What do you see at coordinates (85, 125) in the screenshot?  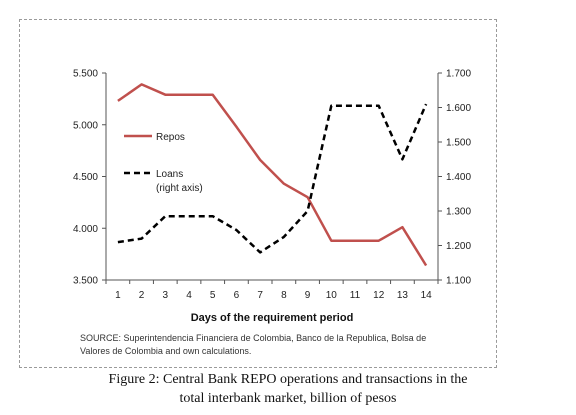 I see `y-left-tick-label: 5.000` at bounding box center [85, 125].